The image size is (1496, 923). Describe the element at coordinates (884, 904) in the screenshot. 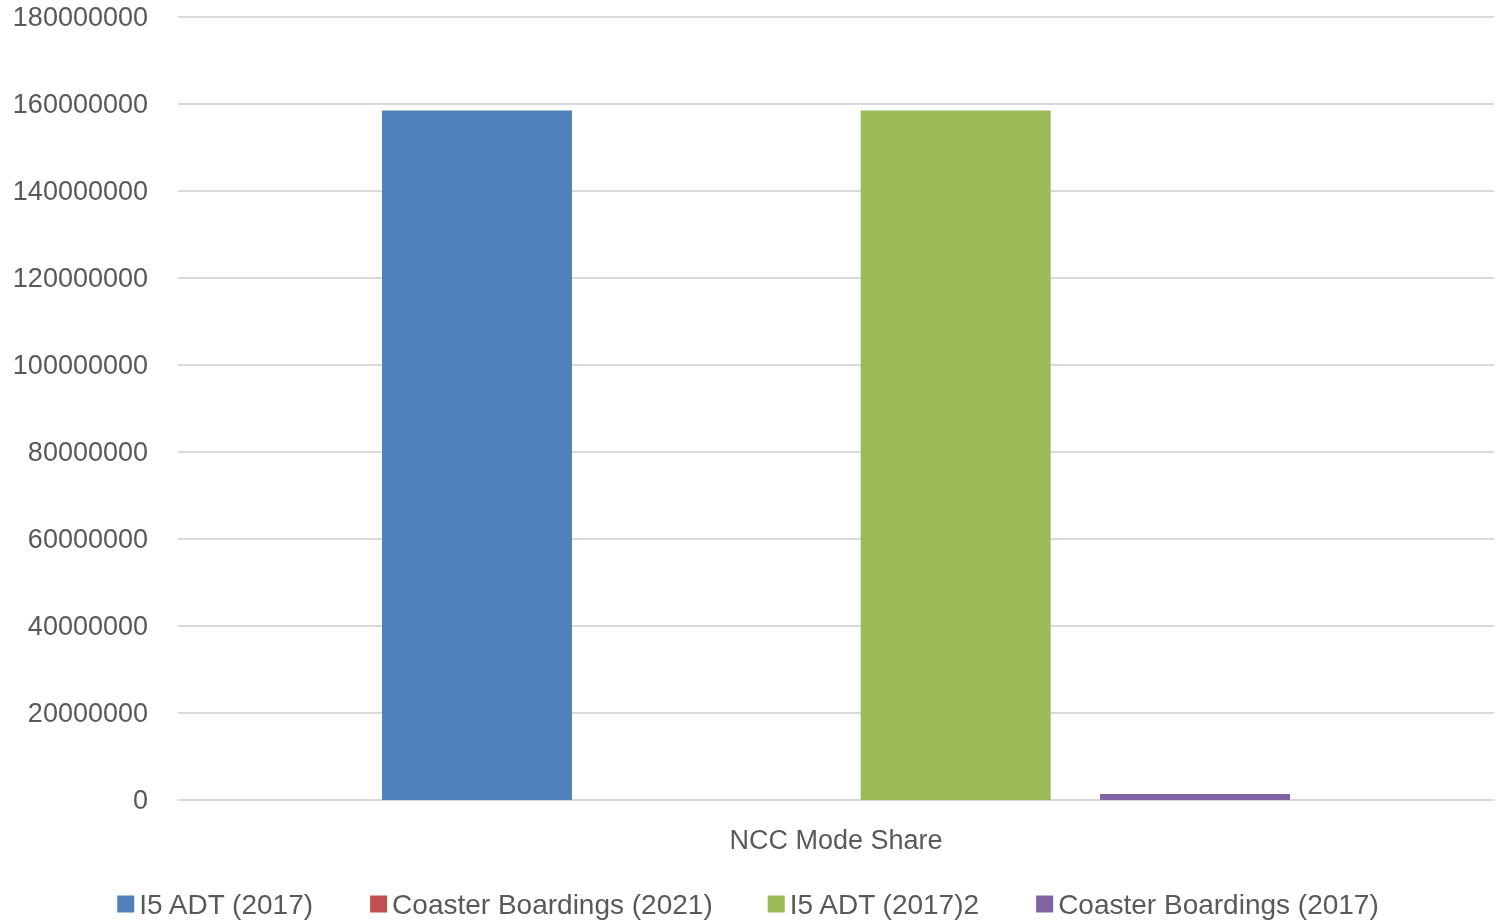

I see `legend-label: I5 ADT (2017)2` at that location.